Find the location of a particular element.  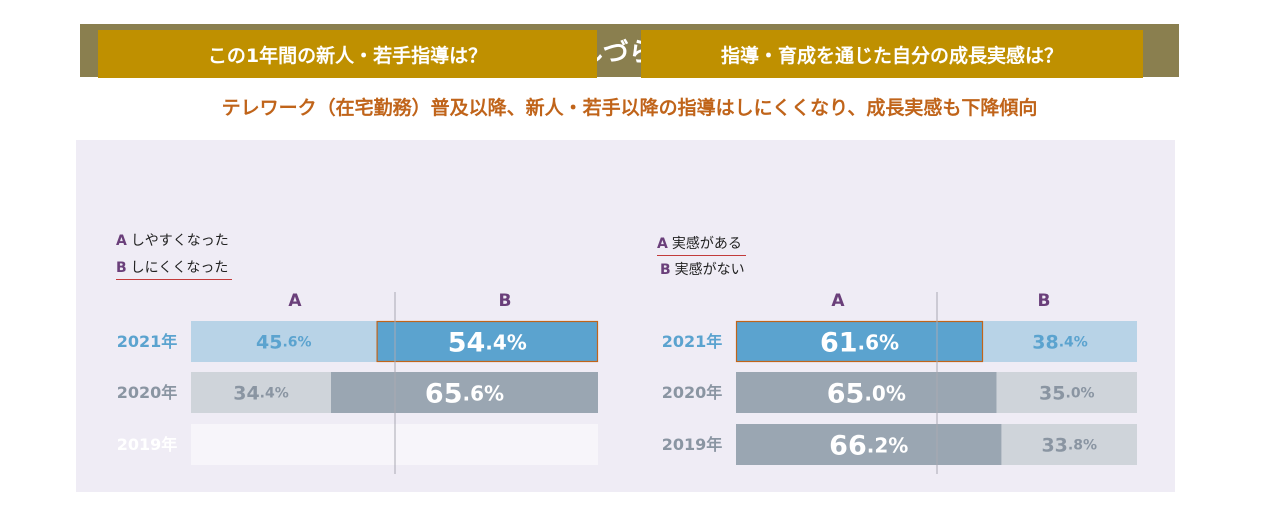

data-label-a: 61.6% is located at coordinates (859, 342).